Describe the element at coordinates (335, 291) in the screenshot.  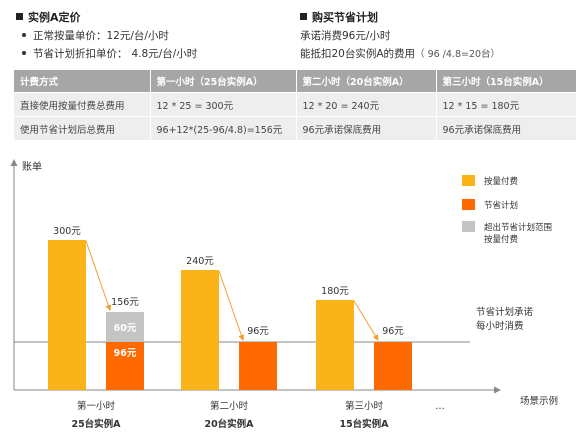
I see `pay-bar-value-label: 180元` at that location.